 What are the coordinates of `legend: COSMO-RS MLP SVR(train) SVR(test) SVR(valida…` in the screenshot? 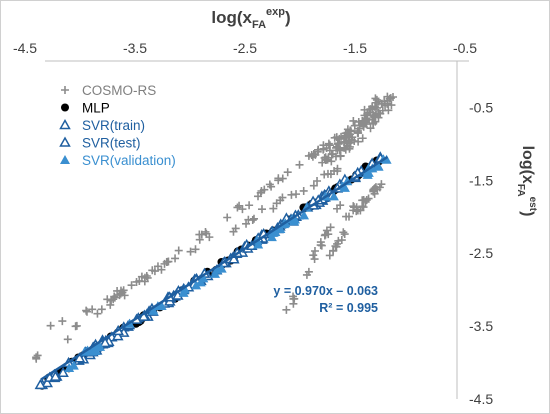 It's located at (117, 125).